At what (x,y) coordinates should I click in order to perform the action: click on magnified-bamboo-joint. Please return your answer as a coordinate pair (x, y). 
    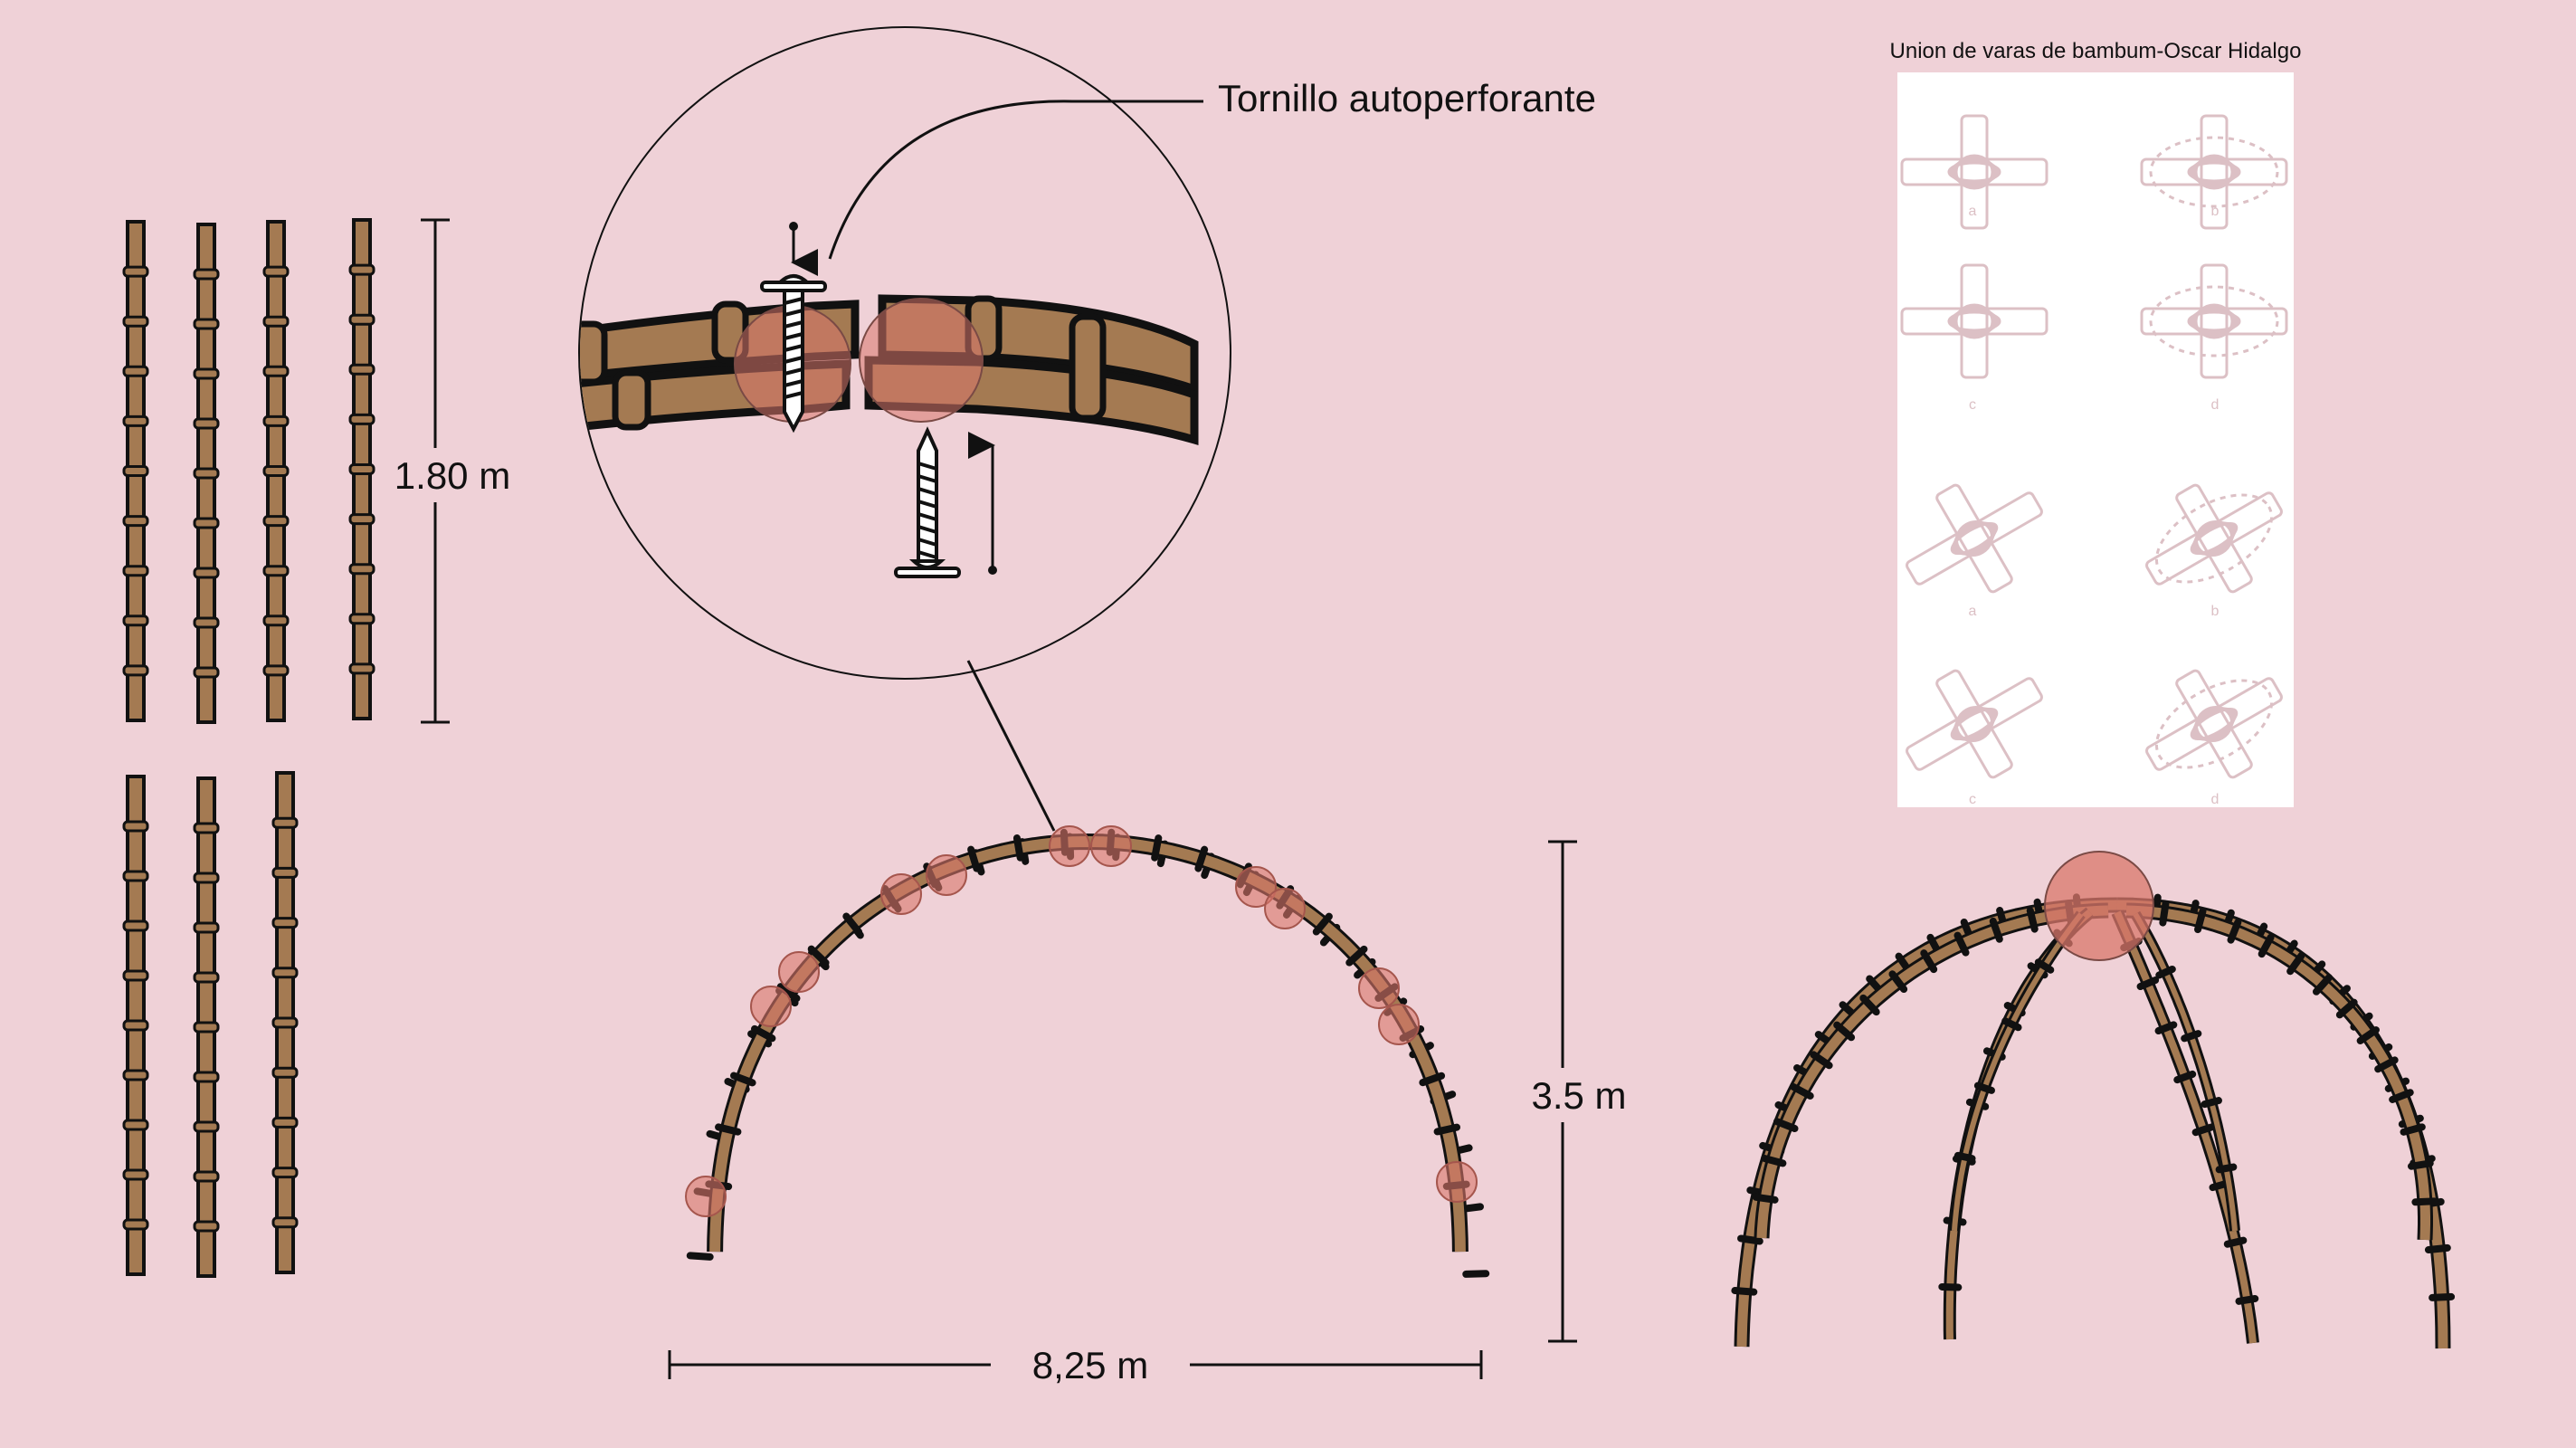
    Looking at the image, I should click on (890, 370).